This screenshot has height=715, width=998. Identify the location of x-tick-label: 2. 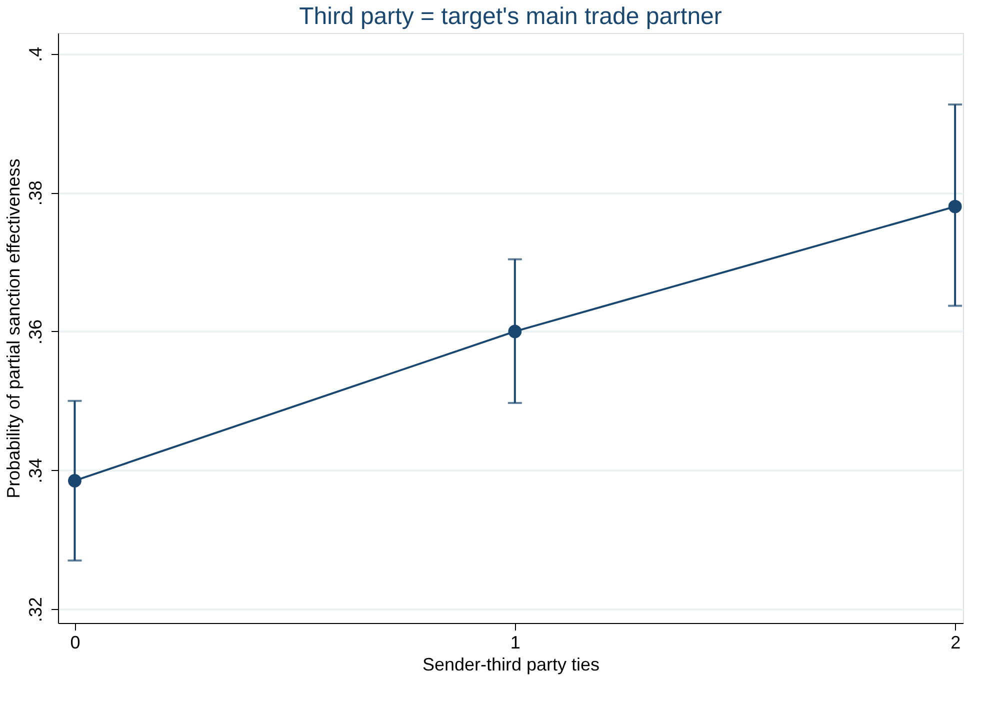
(955, 642).